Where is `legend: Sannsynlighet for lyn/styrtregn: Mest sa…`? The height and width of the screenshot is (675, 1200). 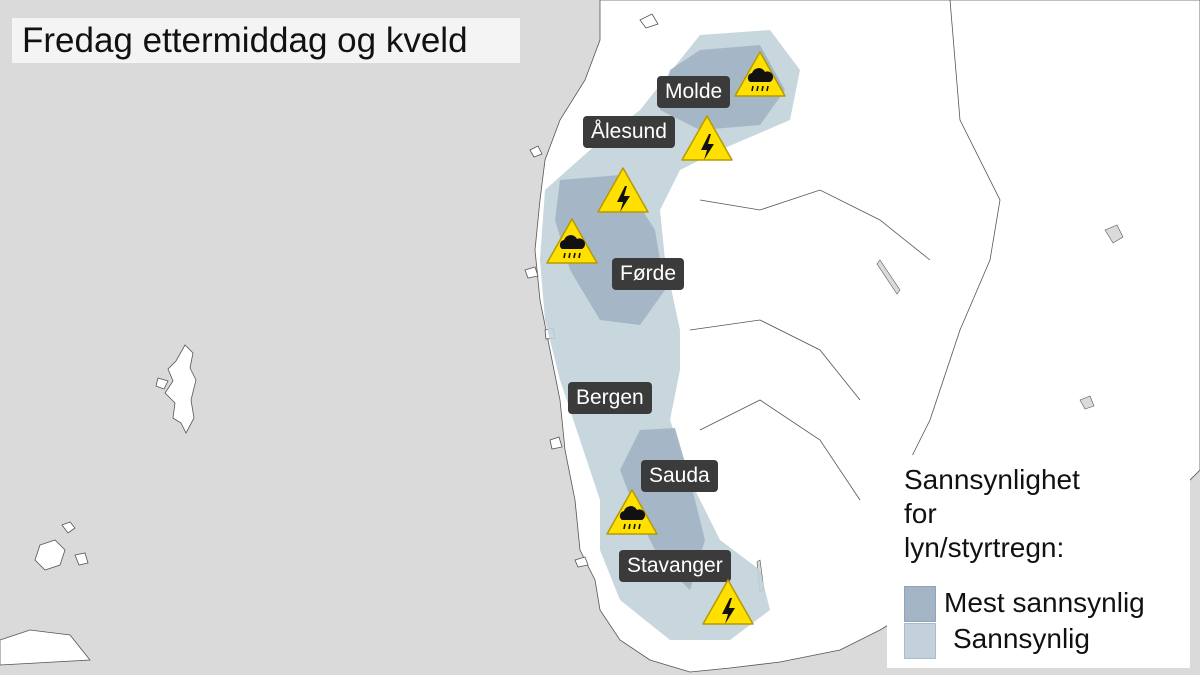 legend: Sannsynlighet for lyn/styrtregn: Mest sa… is located at coordinates (1038, 561).